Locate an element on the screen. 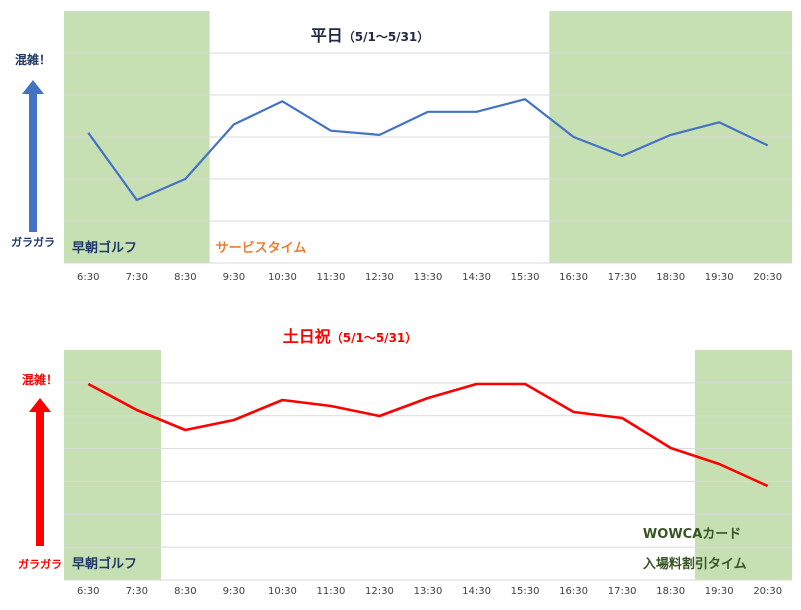 This screenshot has width=801, height=610. chart-title-main: 土日祝 is located at coordinates (307, 336).